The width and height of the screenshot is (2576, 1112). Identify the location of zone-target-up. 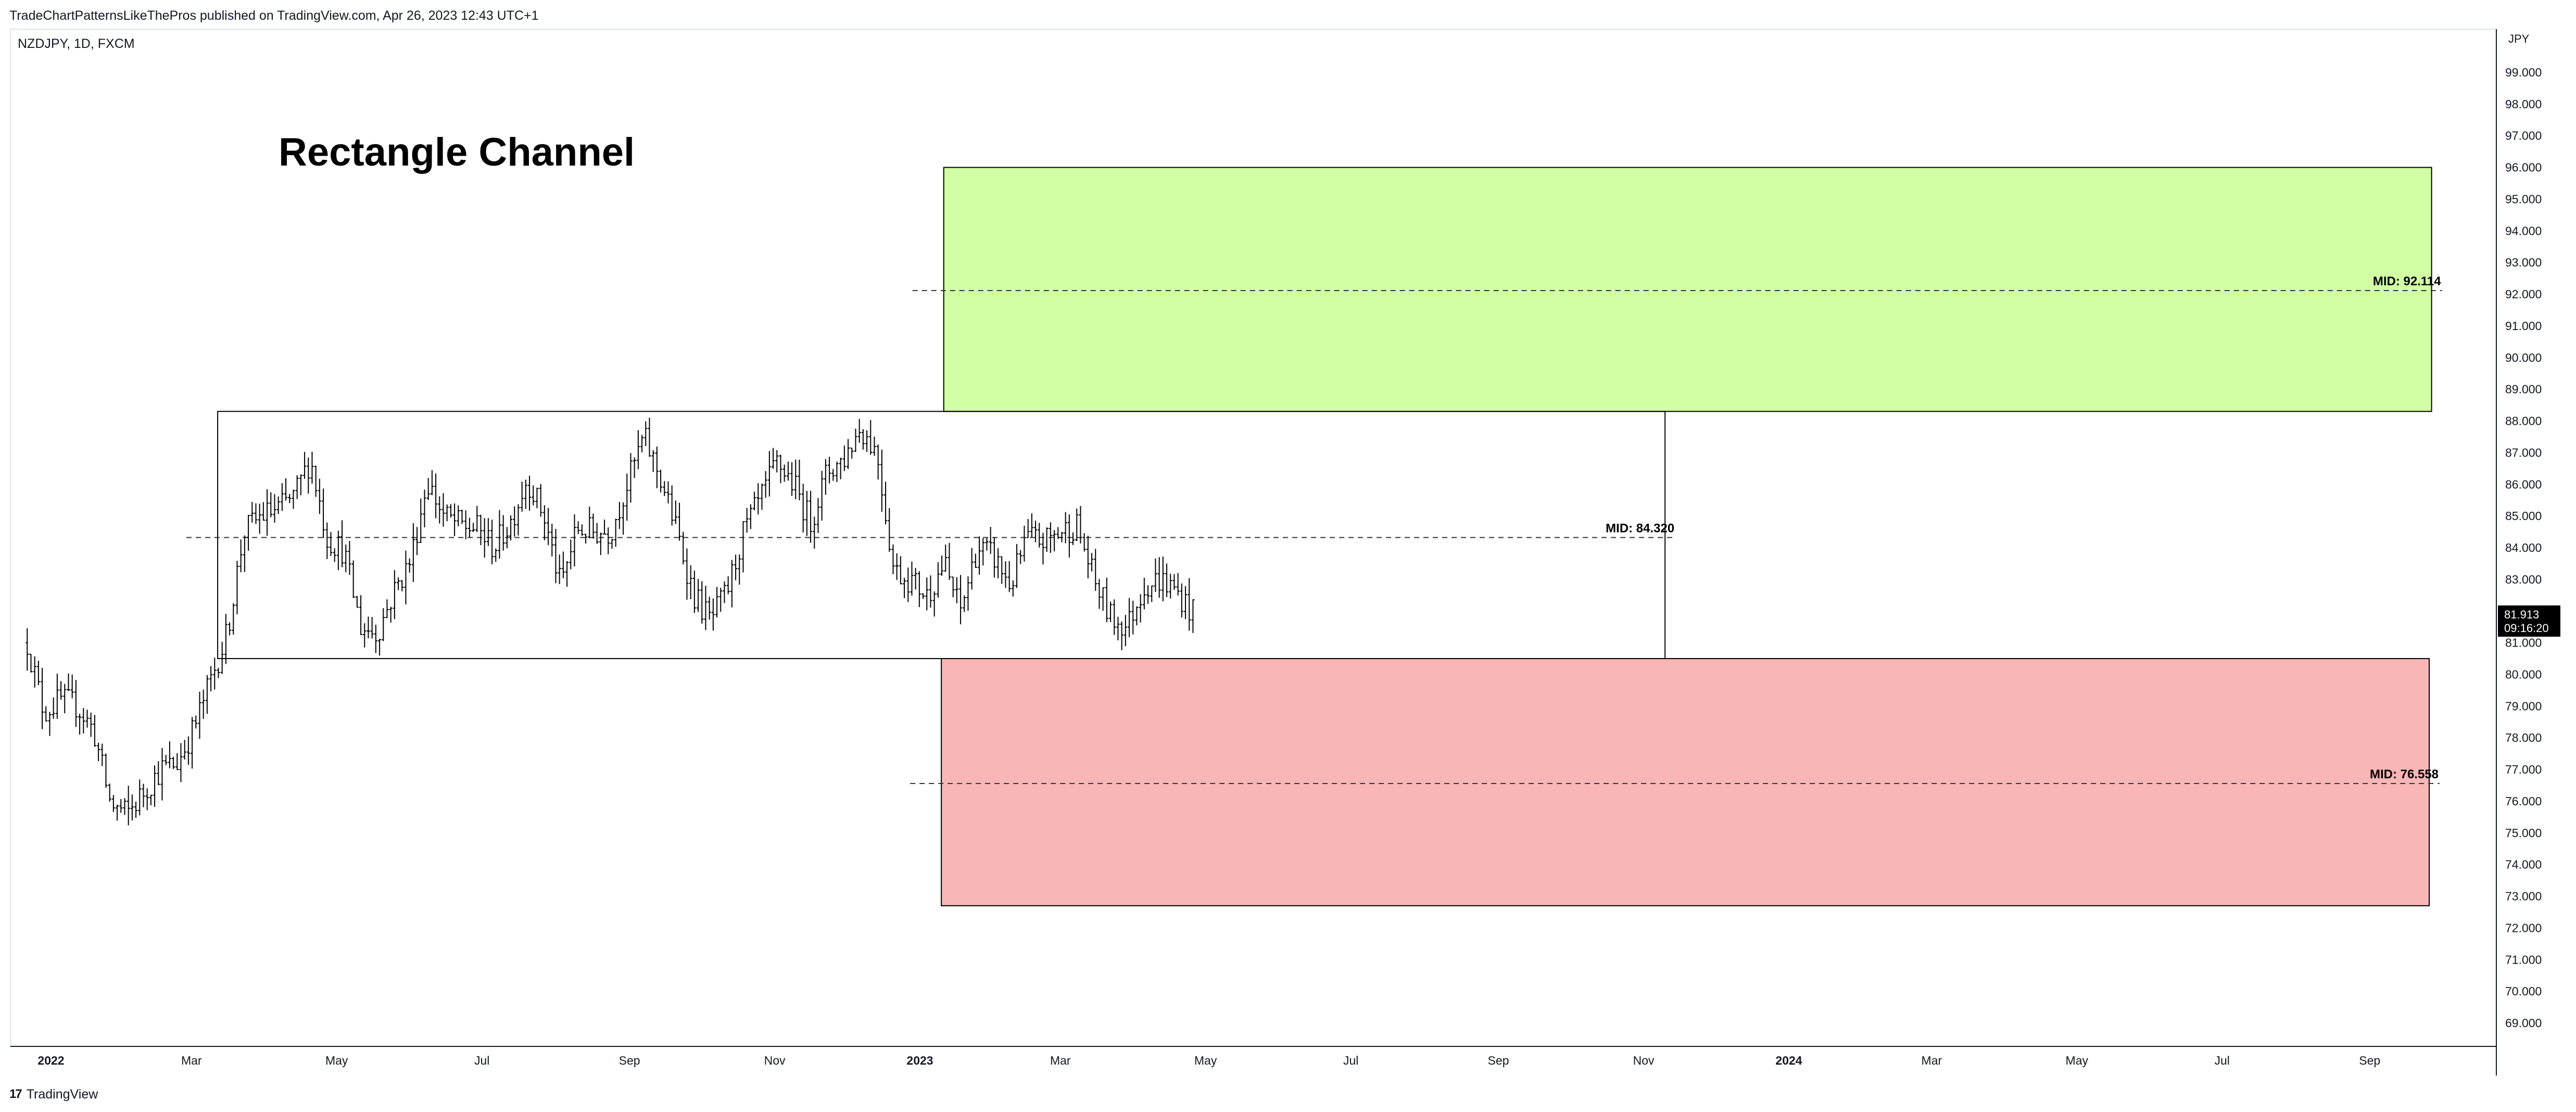
(1687, 289).